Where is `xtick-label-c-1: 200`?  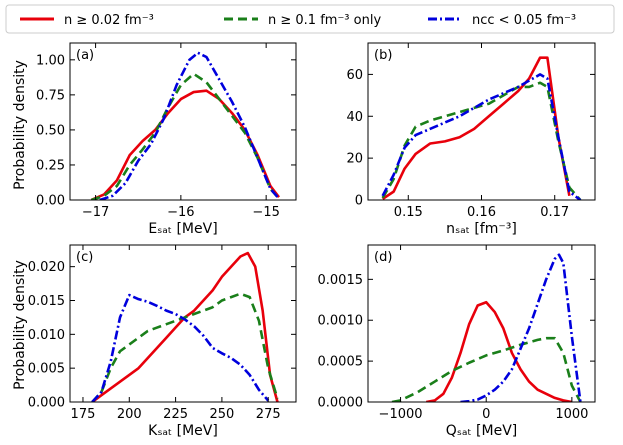 xtick-label-c-1: 200 is located at coordinates (129, 414).